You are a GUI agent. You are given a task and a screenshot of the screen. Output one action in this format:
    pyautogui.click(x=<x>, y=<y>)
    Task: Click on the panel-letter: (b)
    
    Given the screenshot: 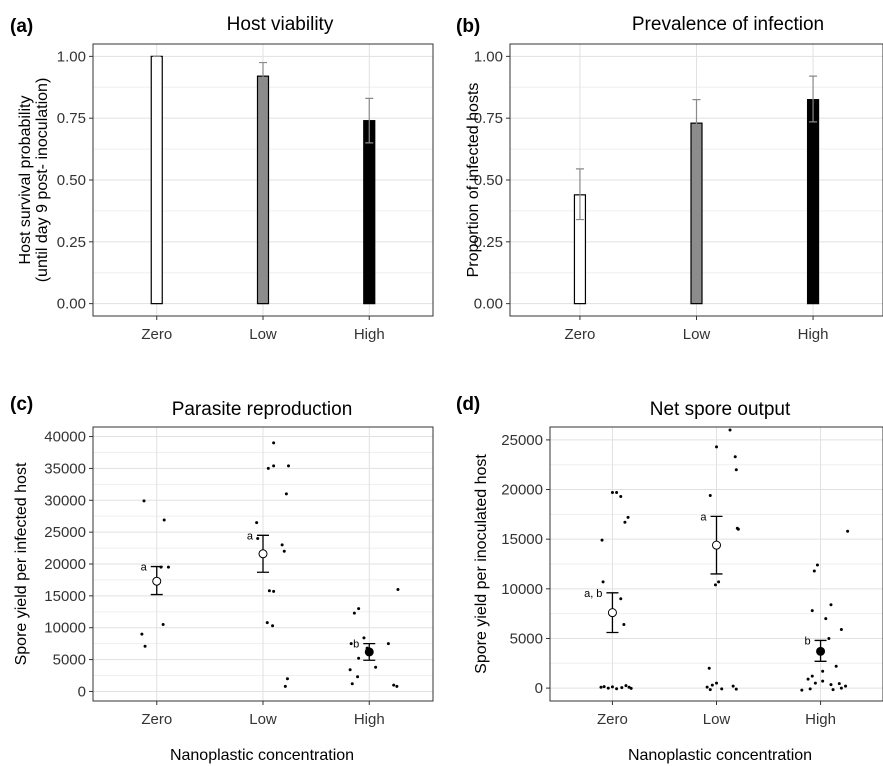 What is the action you would take?
    pyautogui.click(x=468, y=26)
    